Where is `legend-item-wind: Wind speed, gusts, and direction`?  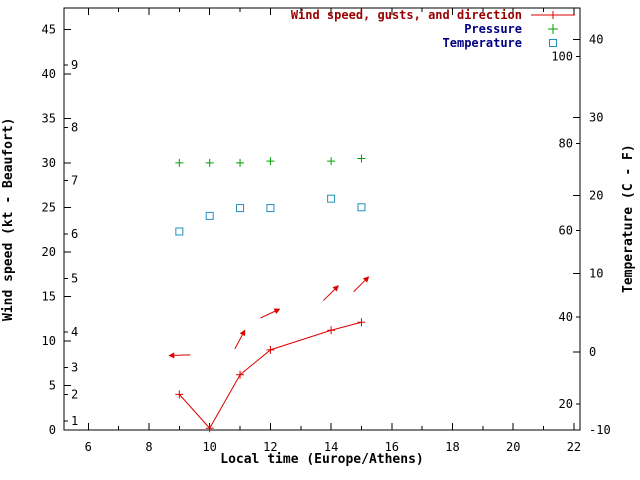
legend-item-wind: Wind speed, gusts, and direction is located at coordinates (433, 15).